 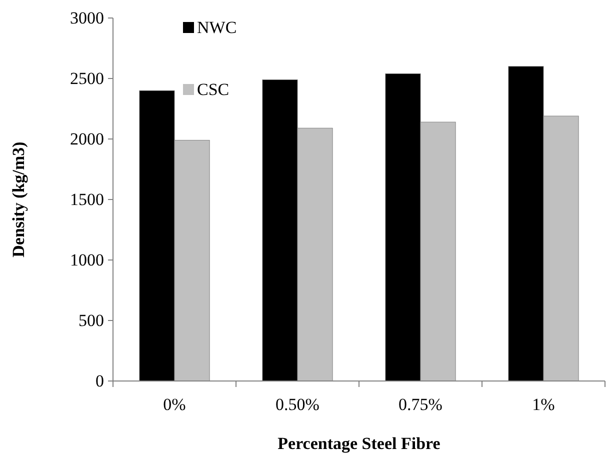 I want to click on legend-label: NWC, so click(x=217, y=27).